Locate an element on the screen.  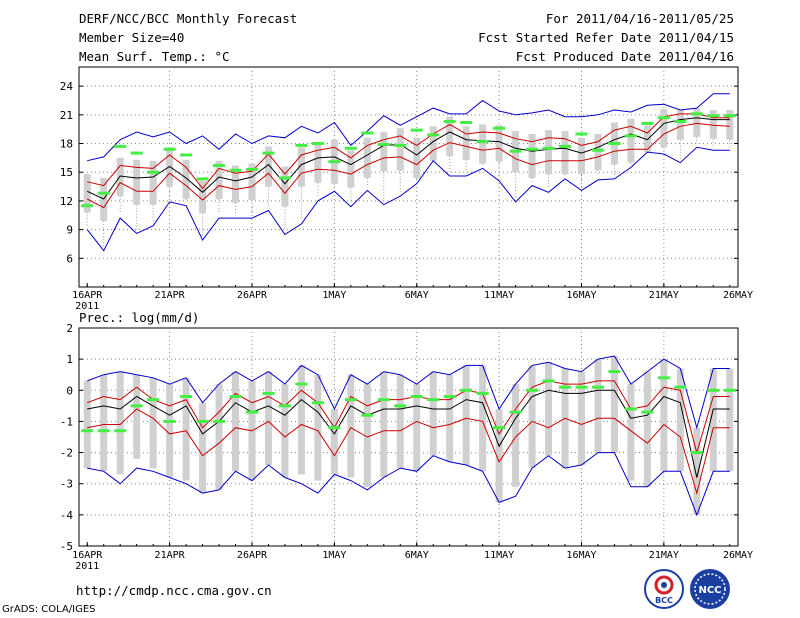
temp-y-tick-label: 12 is located at coordinates (66, 201).